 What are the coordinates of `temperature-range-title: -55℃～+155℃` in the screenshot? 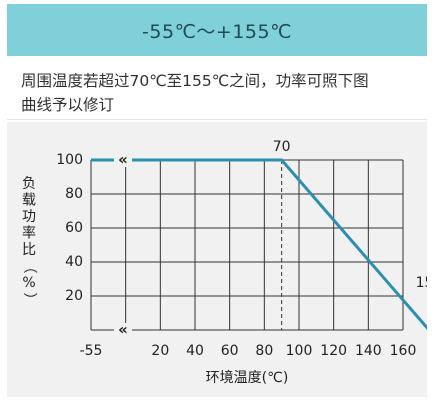 It's located at (217, 31).